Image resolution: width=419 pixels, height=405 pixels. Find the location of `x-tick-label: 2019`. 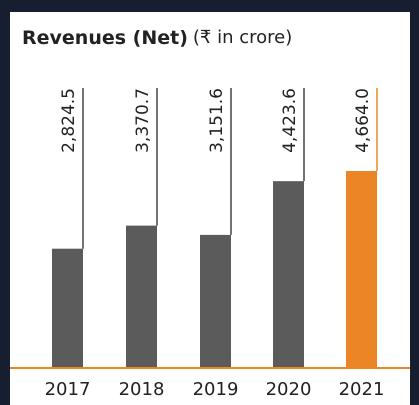

x-tick-label: 2019 is located at coordinates (216, 389).